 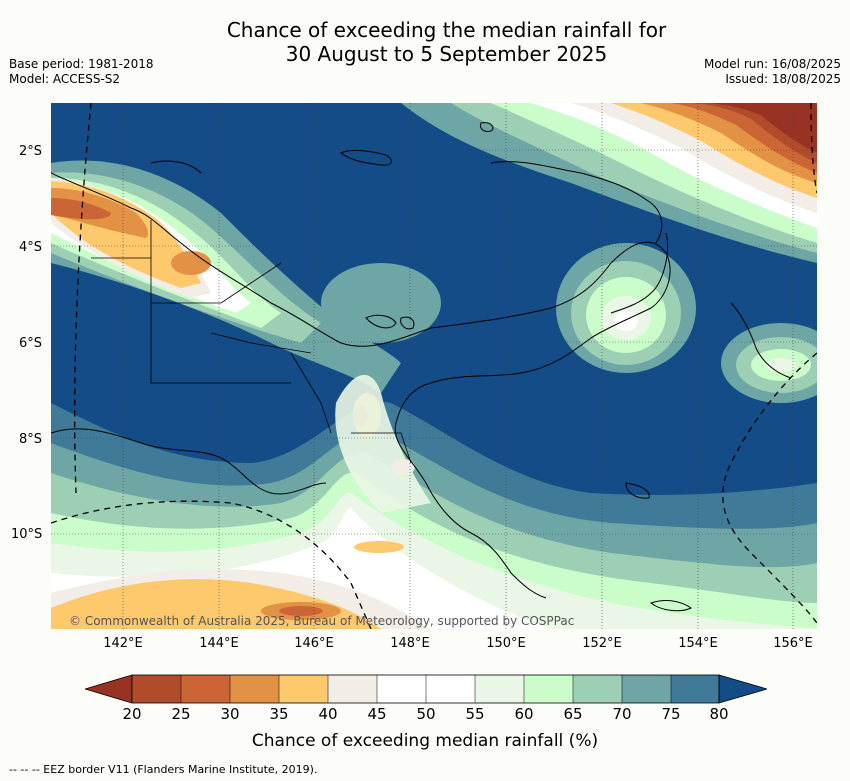 I want to click on lon-label-154e: 154°E, so click(x=698, y=643).